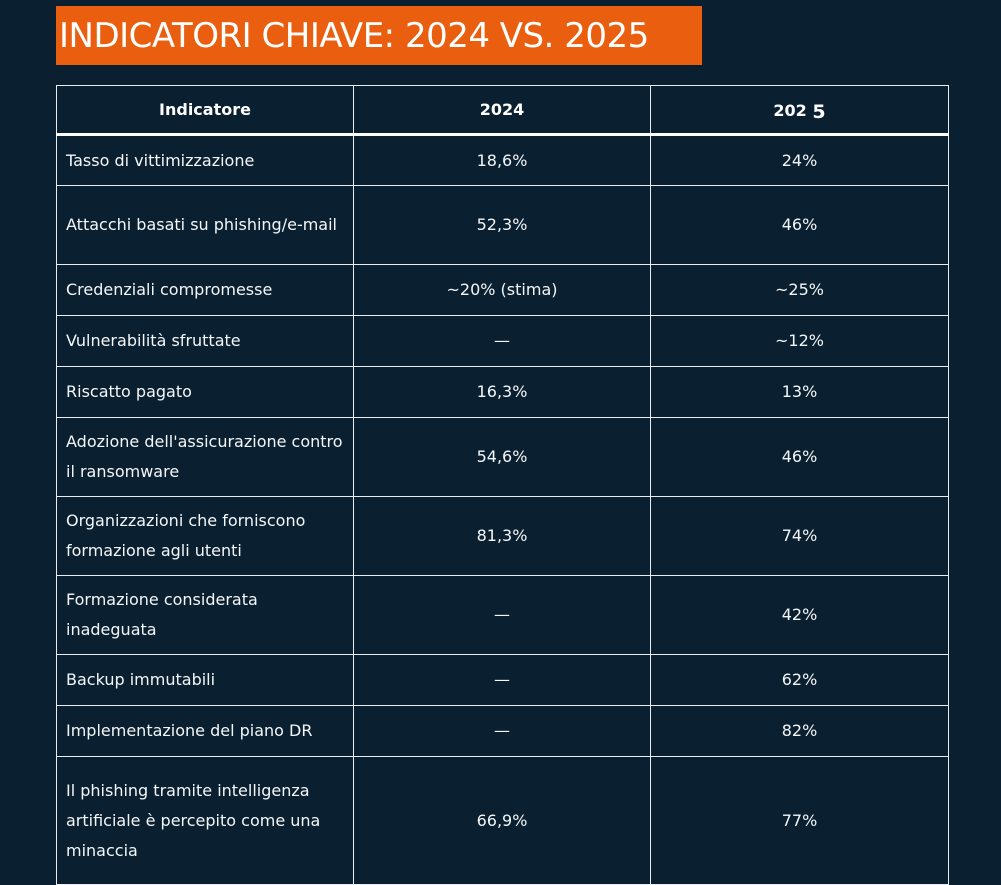 The width and height of the screenshot is (1001, 885). I want to click on value-2025-cell: 62%, so click(799, 680).